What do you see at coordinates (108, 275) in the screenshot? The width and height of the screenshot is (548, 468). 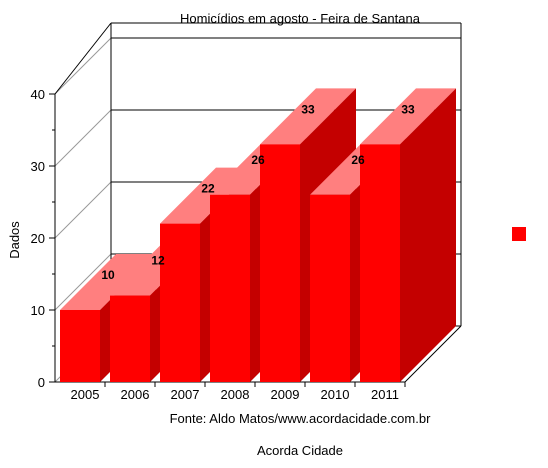 I see `data-label: 10` at bounding box center [108, 275].